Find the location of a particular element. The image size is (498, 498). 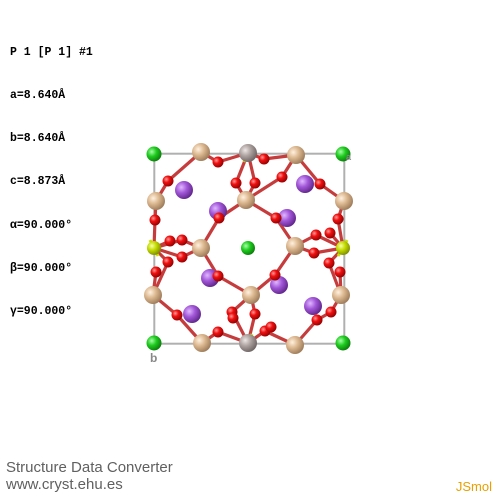

cell-gamma-label: γ=90.000° is located at coordinates (41, 312).